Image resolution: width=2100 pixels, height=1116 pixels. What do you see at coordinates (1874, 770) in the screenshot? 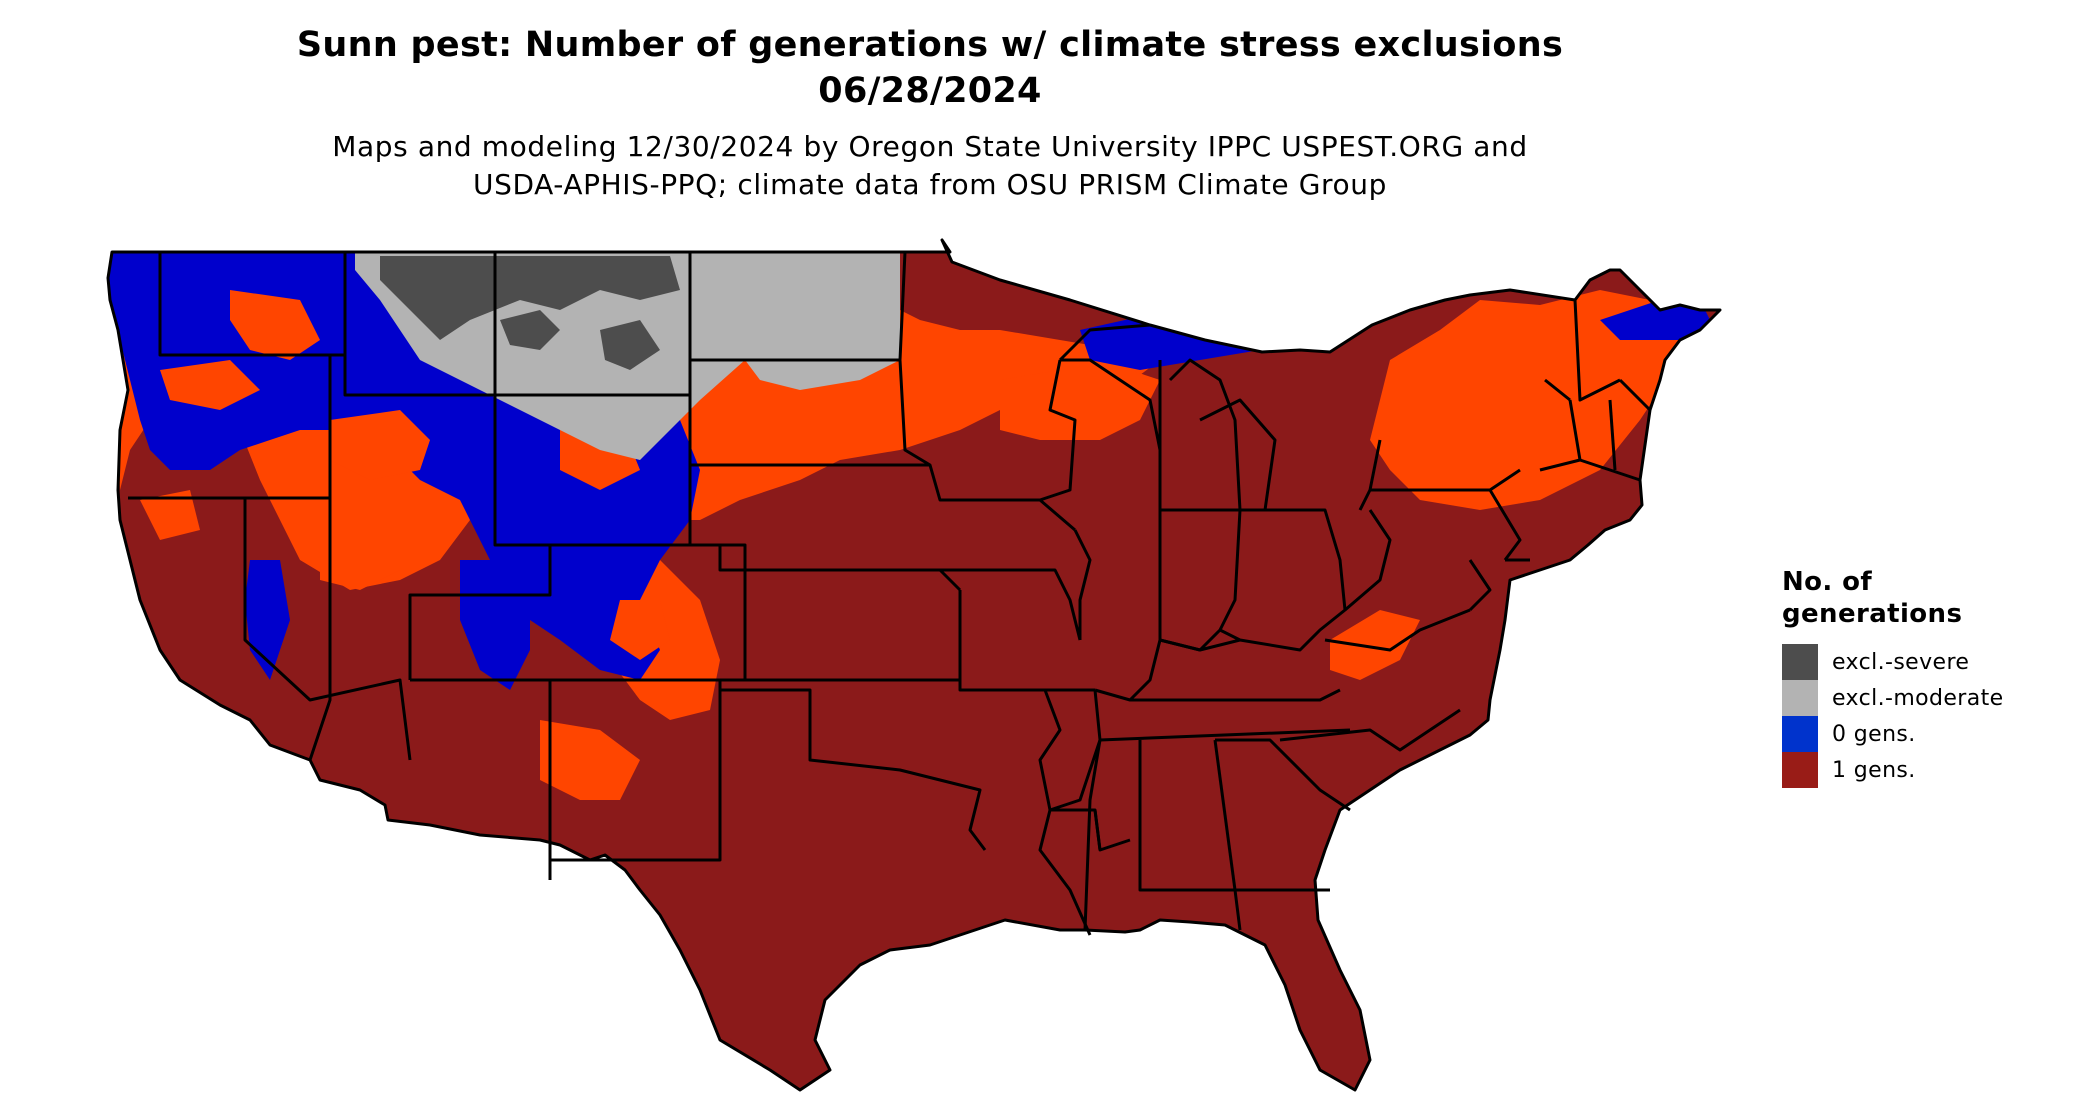
I see `legend-label: 1 gens.` at bounding box center [1874, 770].